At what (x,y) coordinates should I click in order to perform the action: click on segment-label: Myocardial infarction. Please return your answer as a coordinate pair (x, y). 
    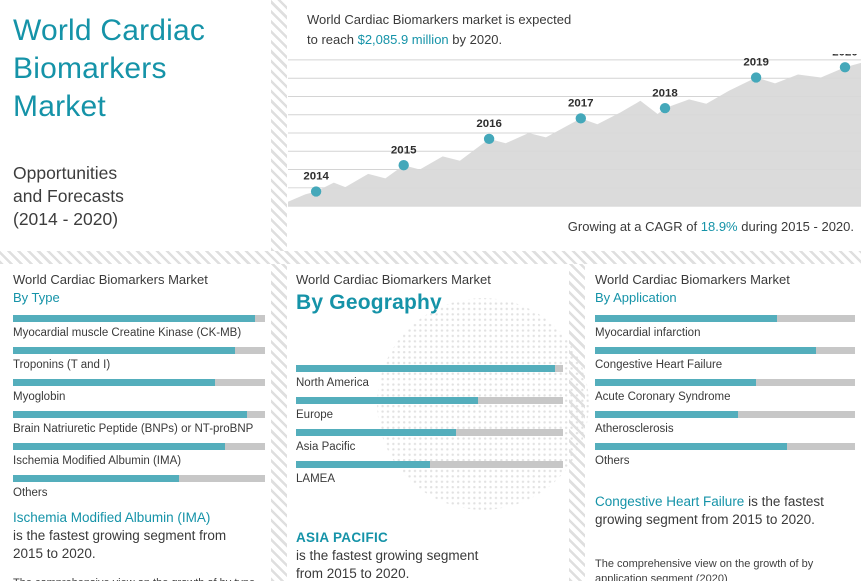
    Looking at the image, I should click on (648, 333).